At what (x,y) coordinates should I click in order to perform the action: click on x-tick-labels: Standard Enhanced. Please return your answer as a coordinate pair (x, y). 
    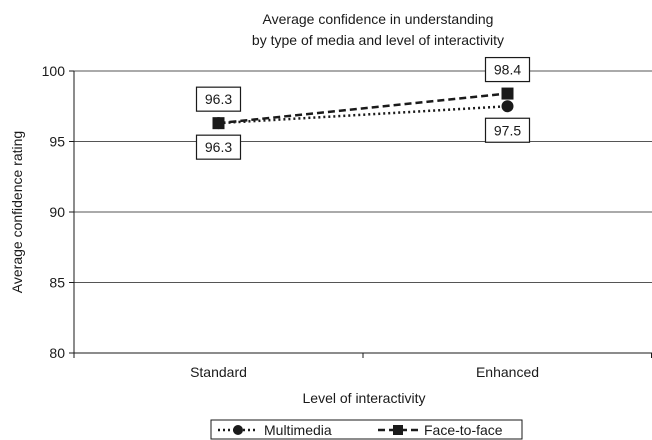
    Looking at the image, I should click on (364, 372).